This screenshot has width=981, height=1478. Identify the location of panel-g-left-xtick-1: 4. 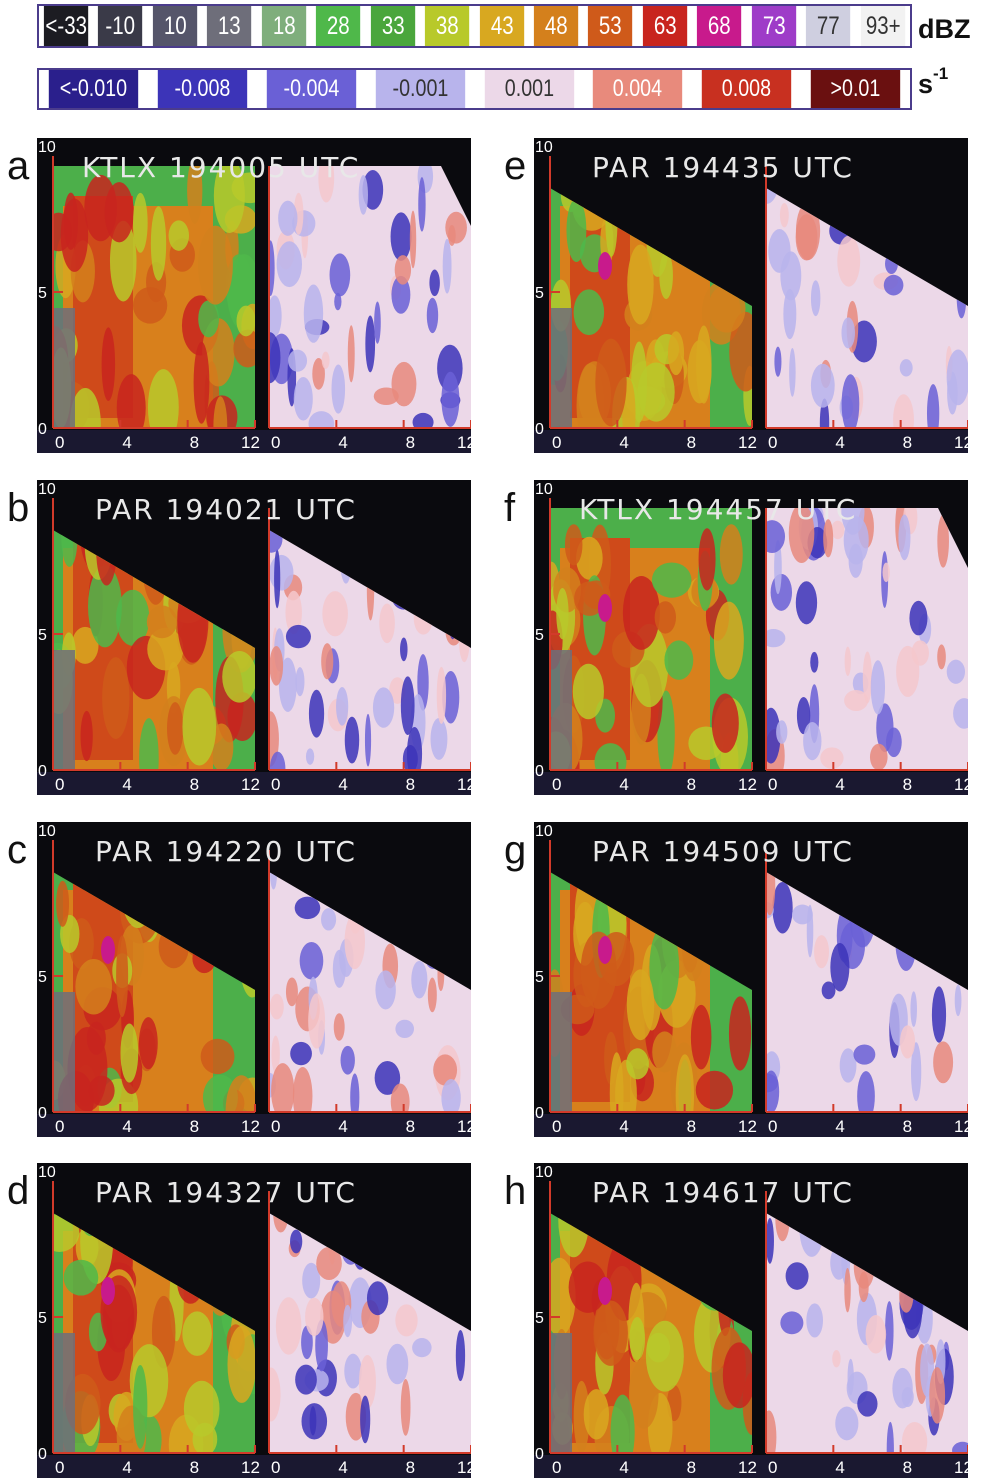
(624, 1126).